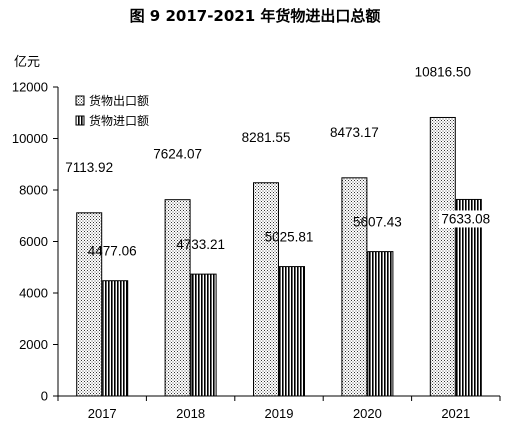  Describe the element at coordinates (33, 293) in the screenshot. I see `y-tick-label: 4000` at that location.